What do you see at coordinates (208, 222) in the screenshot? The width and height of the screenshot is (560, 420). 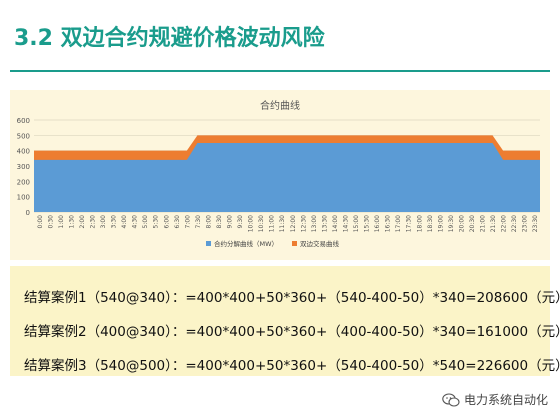 I see `x-tick-label: 8:00` at bounding box center [208, 222].